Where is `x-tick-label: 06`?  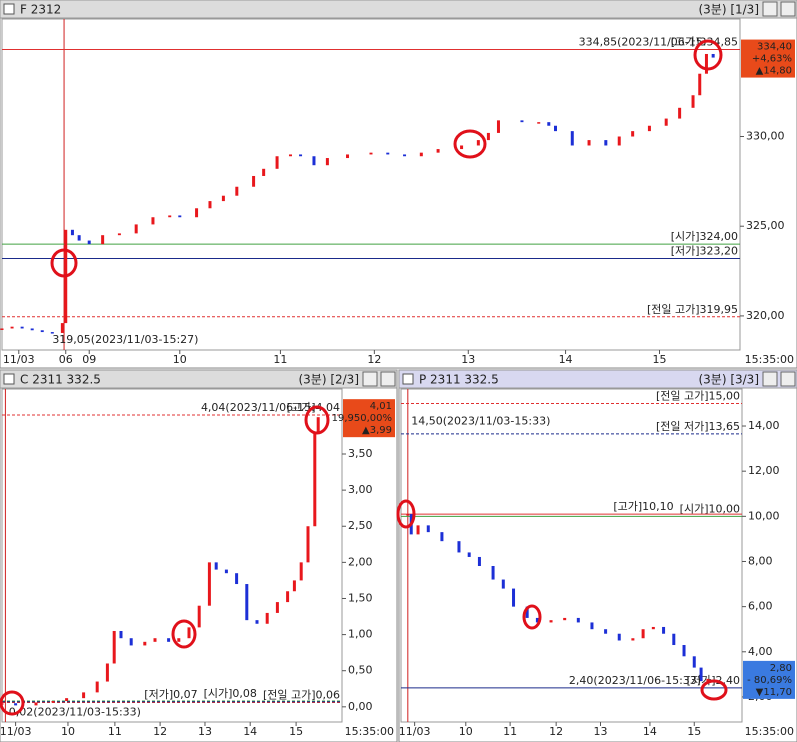
x-tick-label: 06 is located at coordinates (66, 359).